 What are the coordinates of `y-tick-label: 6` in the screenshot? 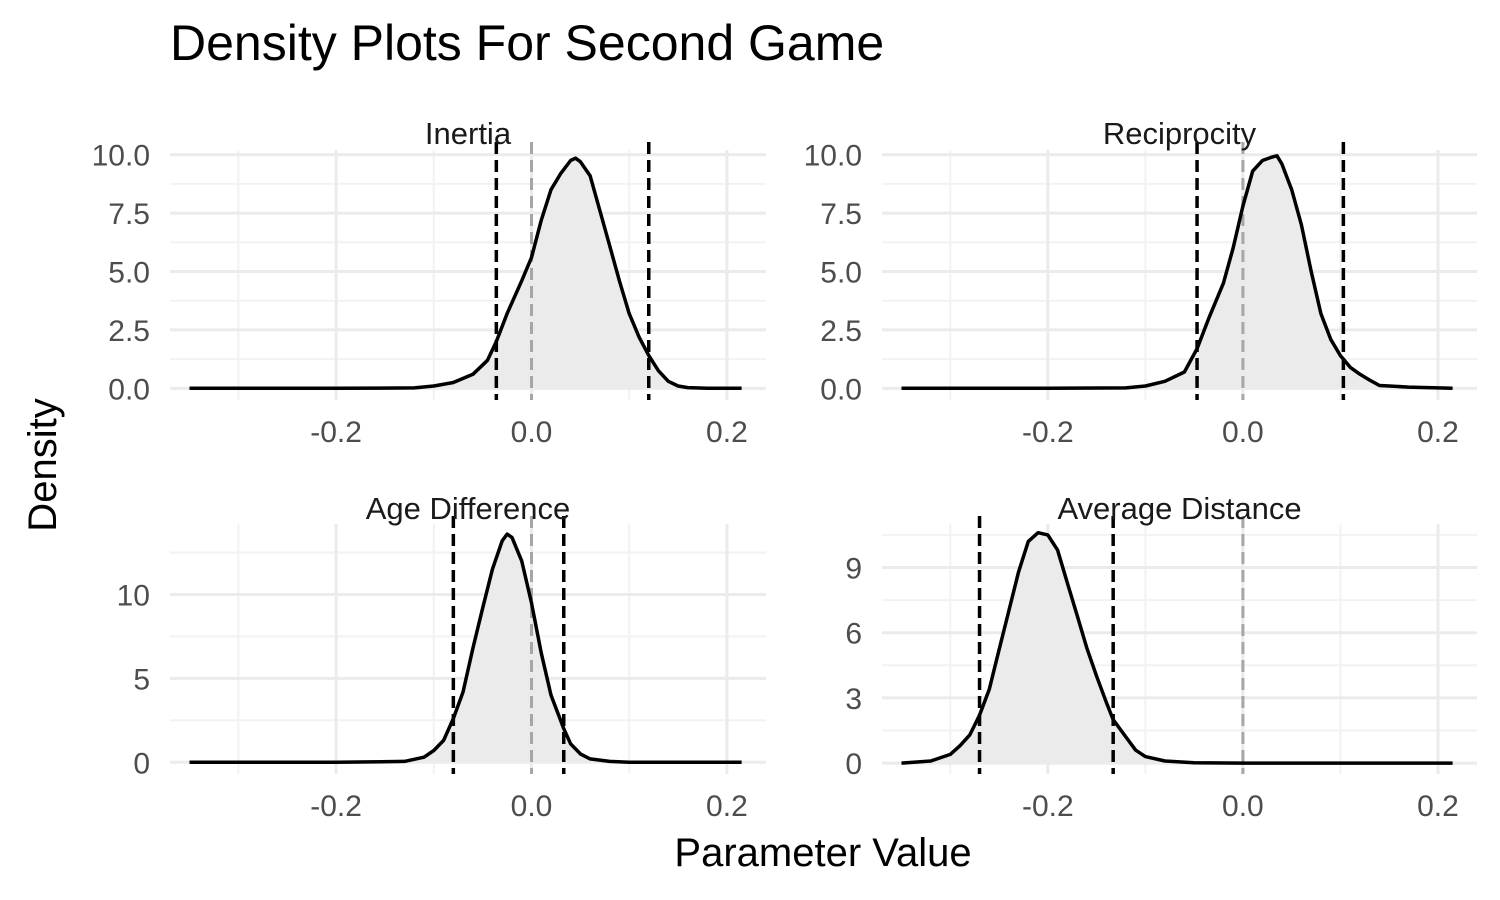 It's located at (853, 634).